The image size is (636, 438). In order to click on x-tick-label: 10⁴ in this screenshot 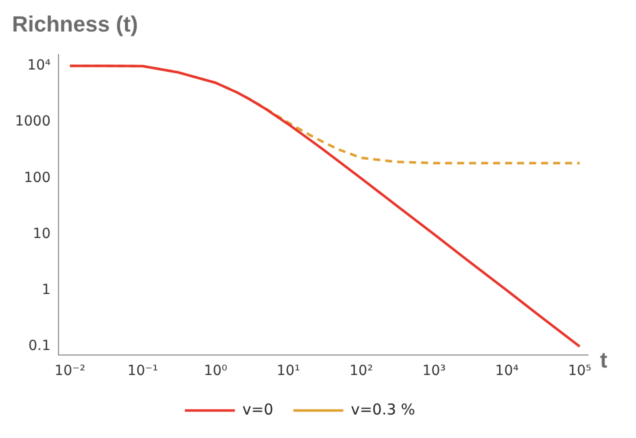, I will do `click(507, 371)`.